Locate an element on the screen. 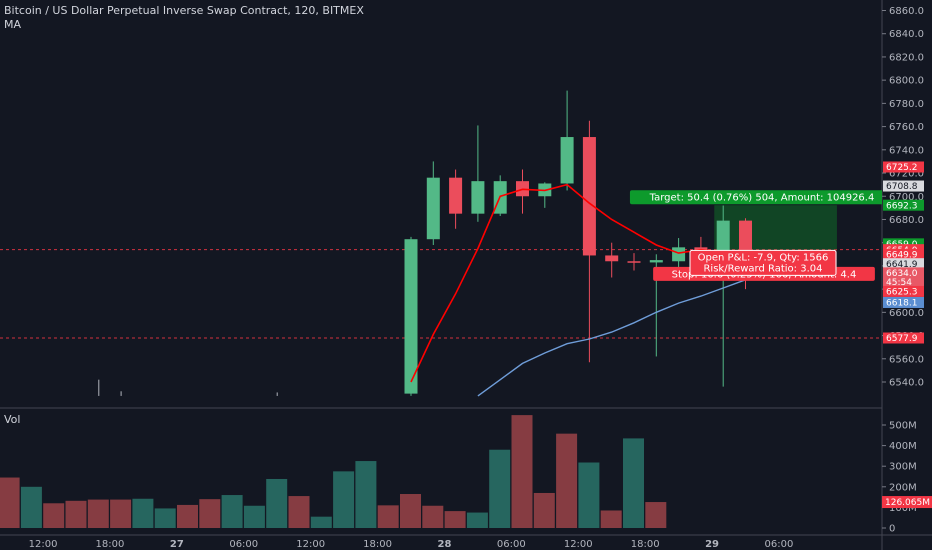  price-tick-label: 6680.0 is located at coordinates (906, 220).